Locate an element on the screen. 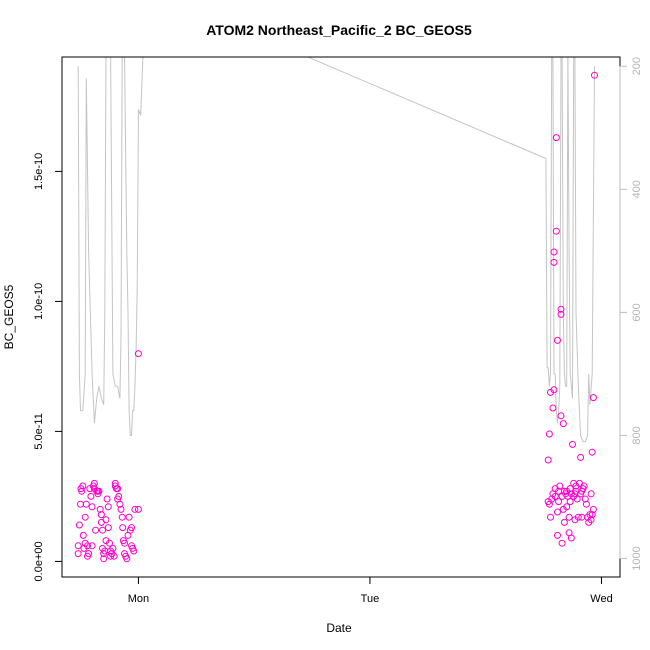  y-tick-label: 1.0e-10 is located at coordinates (39, 301).